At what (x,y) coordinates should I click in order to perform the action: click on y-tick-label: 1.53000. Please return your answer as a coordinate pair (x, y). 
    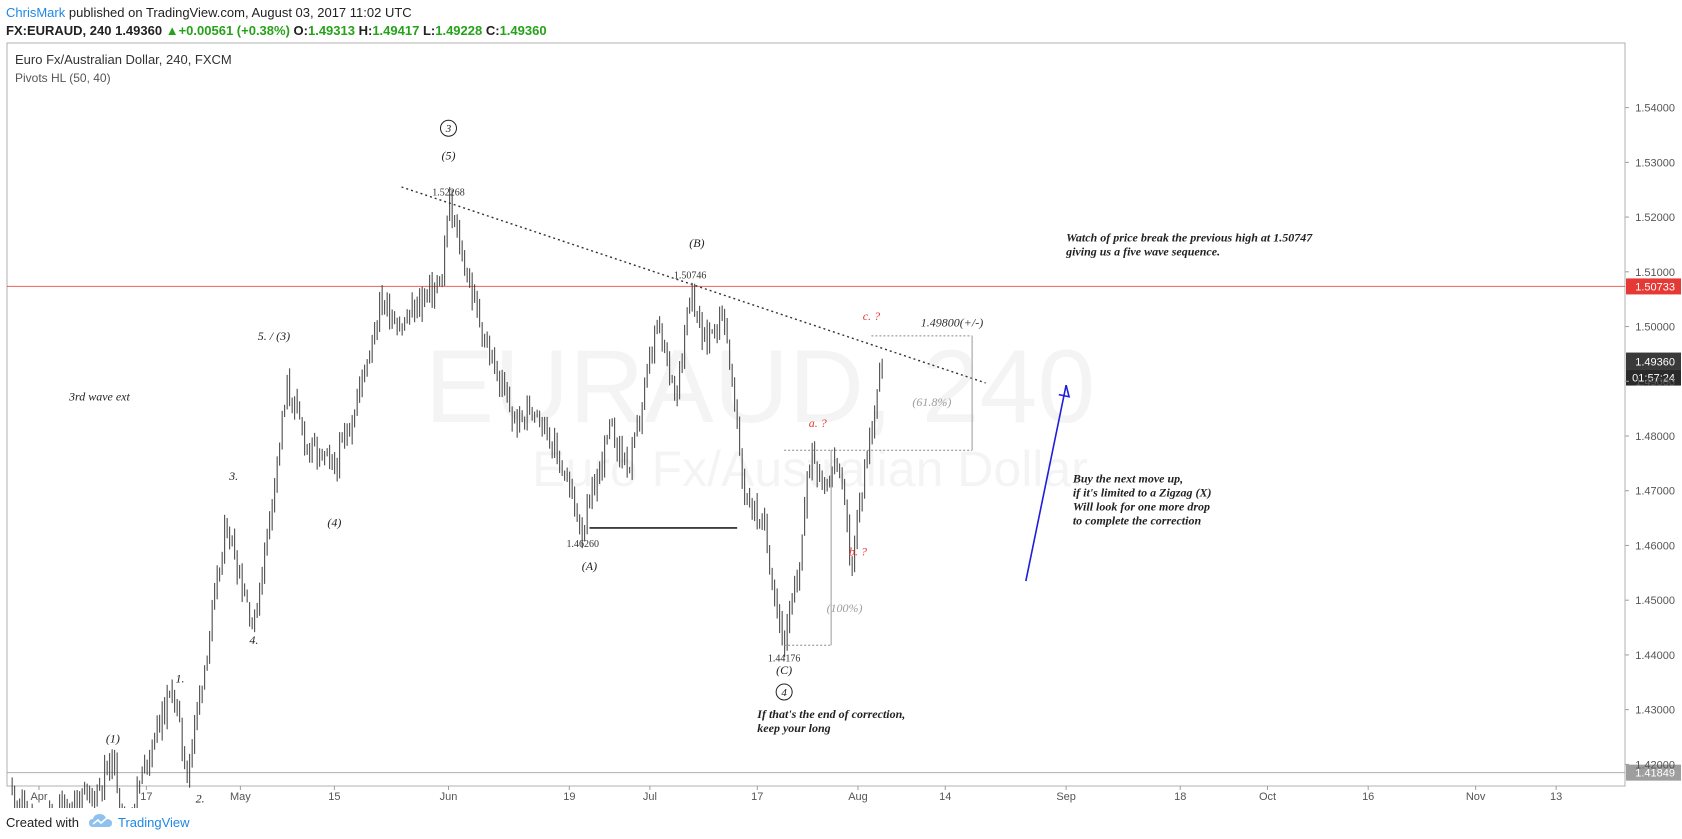
    Looking at the image, I should click on (1655, 163).